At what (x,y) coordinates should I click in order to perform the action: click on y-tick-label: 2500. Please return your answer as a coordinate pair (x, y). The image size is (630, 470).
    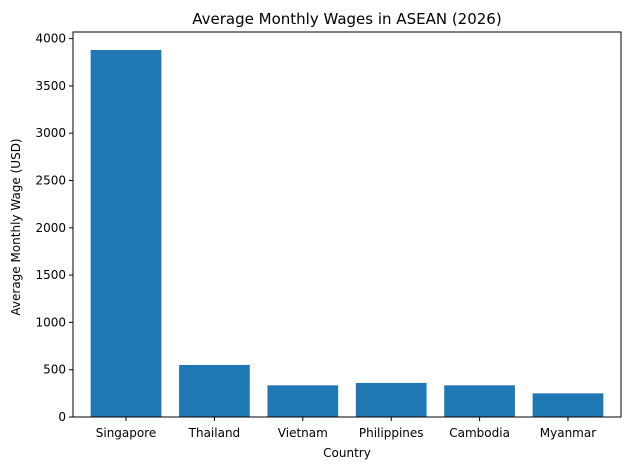
    Looking at the image, I should click on (50, 181).